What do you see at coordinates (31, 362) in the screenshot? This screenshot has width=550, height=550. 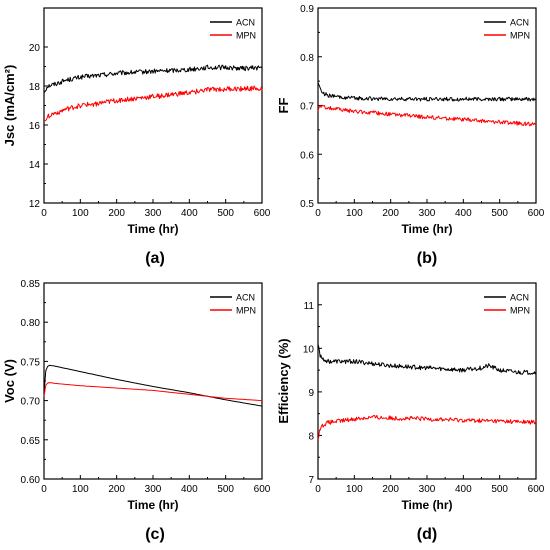 I see `y-tick-label: 0.75` at bounding box center [31, 362].